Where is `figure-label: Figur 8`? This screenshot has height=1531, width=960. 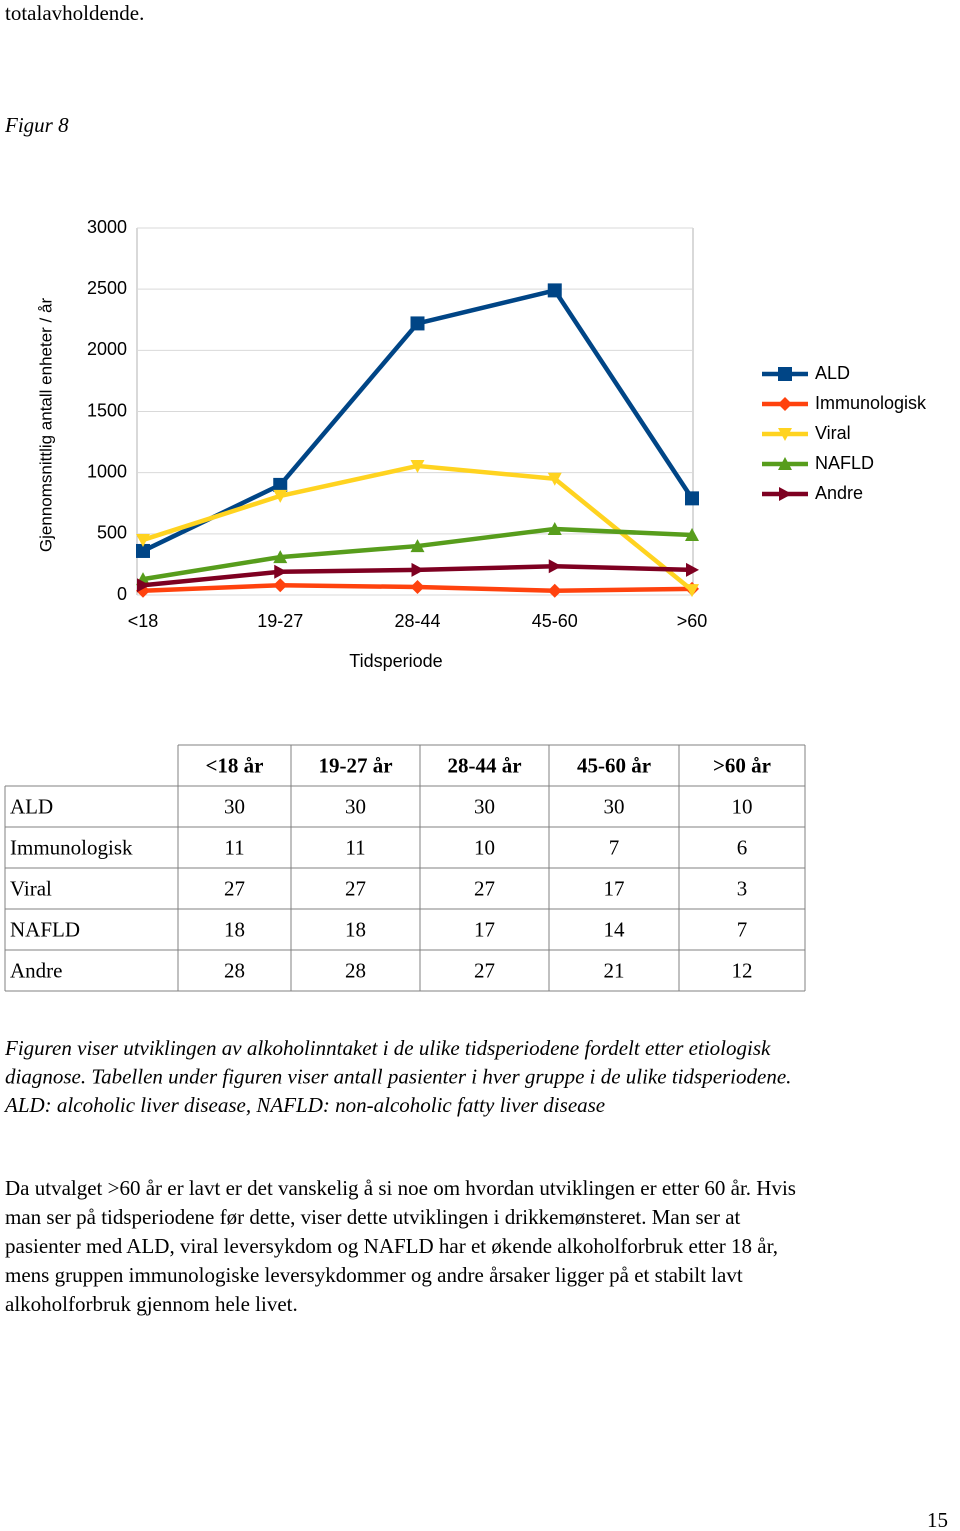
figure-label: Figur 8 is located at coordinates (36, 125).